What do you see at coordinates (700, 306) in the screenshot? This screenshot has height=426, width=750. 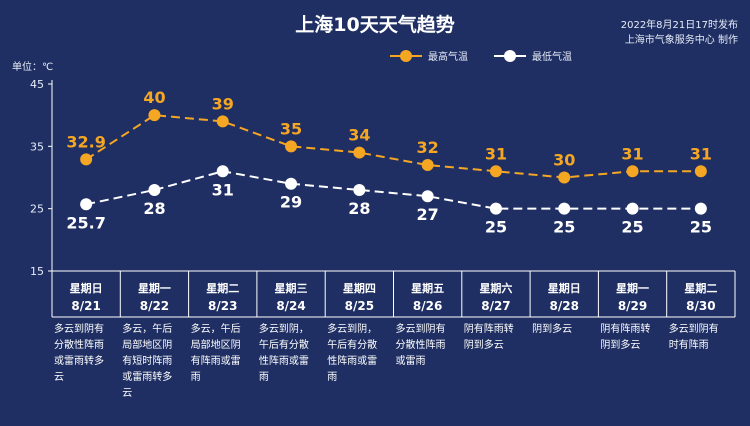 I see `day-date: 8/30` at bounding box center [700, 306].